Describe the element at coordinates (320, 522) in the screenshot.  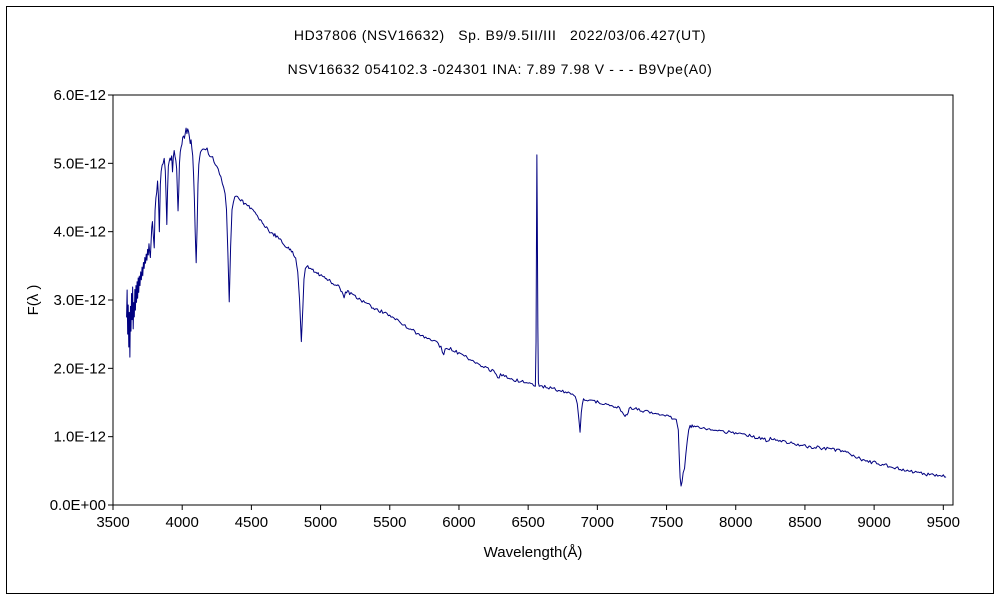
I see `x-tick-label: 5000` at that location.